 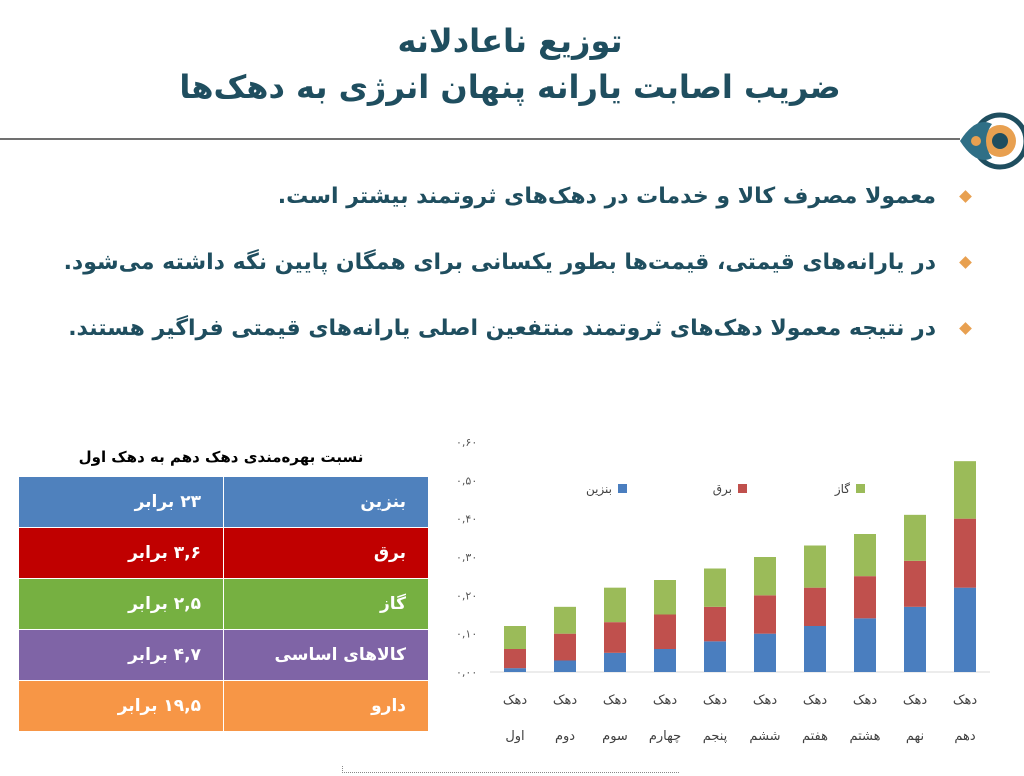 What do you see at coordinates (815, 736) in the screenshot?
I see `x-tick-label: هفتم` at bounding box center [815, 736].